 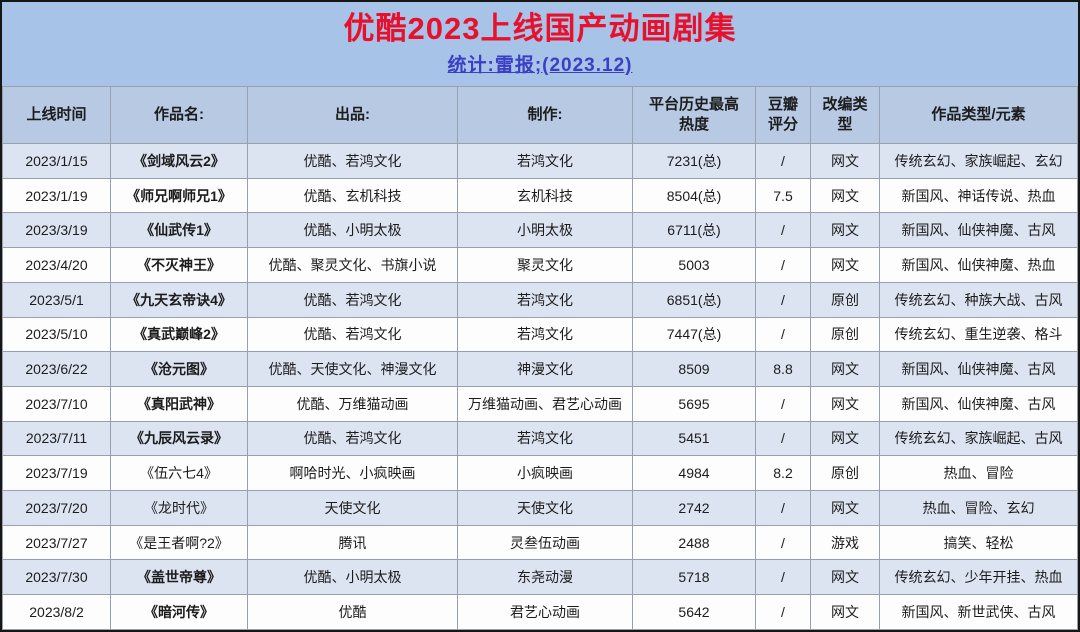 I want to click on cell-genre-elements: 传统玄幻、种族大战、古风, so click(x=978, y=299).